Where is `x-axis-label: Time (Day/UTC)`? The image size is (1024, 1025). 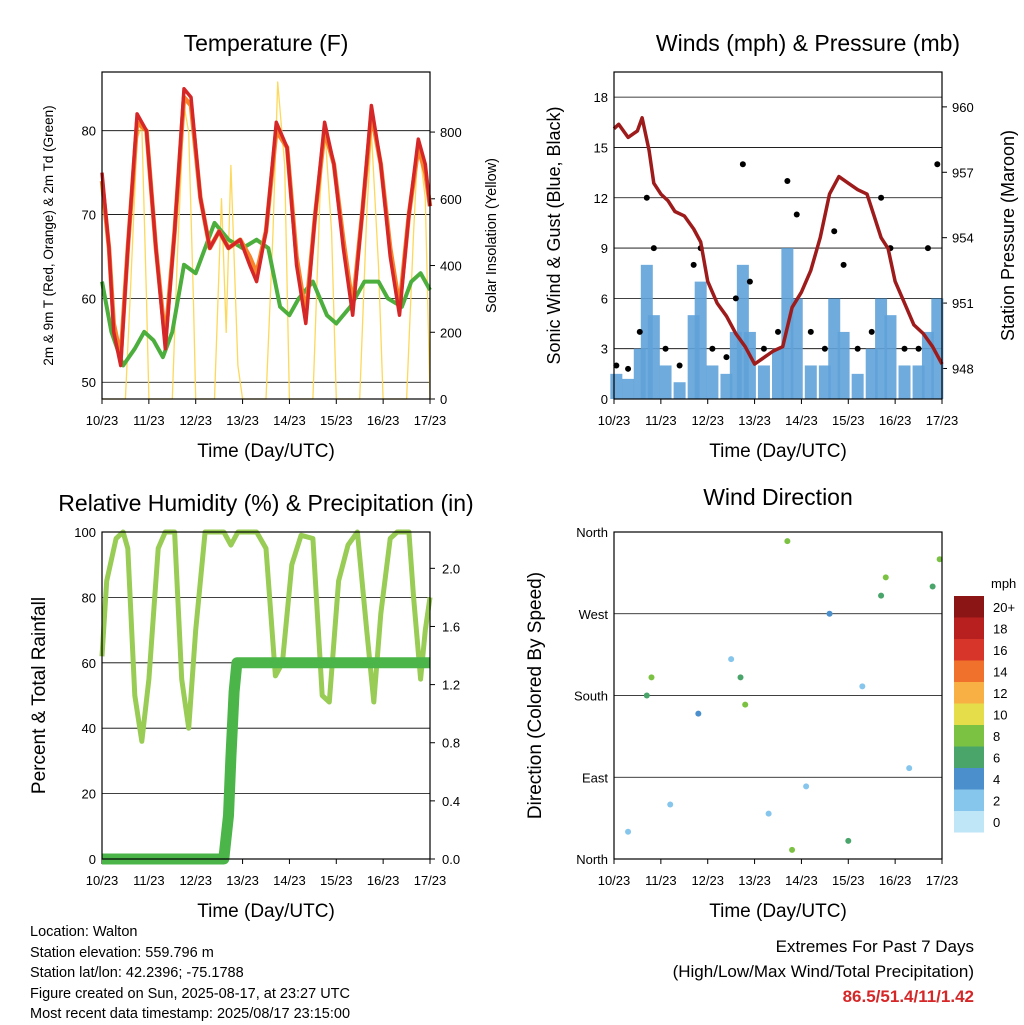
x-axis-label: Time (Day/UTC) is located at coordinates (778, 911).